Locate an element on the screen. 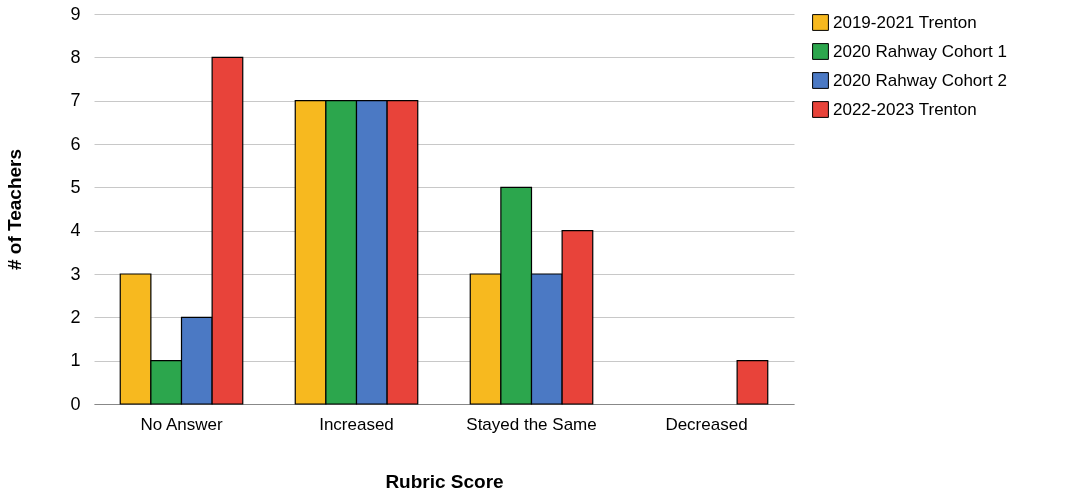  y-tick-label: 4 is located at coordinates (75, 230).